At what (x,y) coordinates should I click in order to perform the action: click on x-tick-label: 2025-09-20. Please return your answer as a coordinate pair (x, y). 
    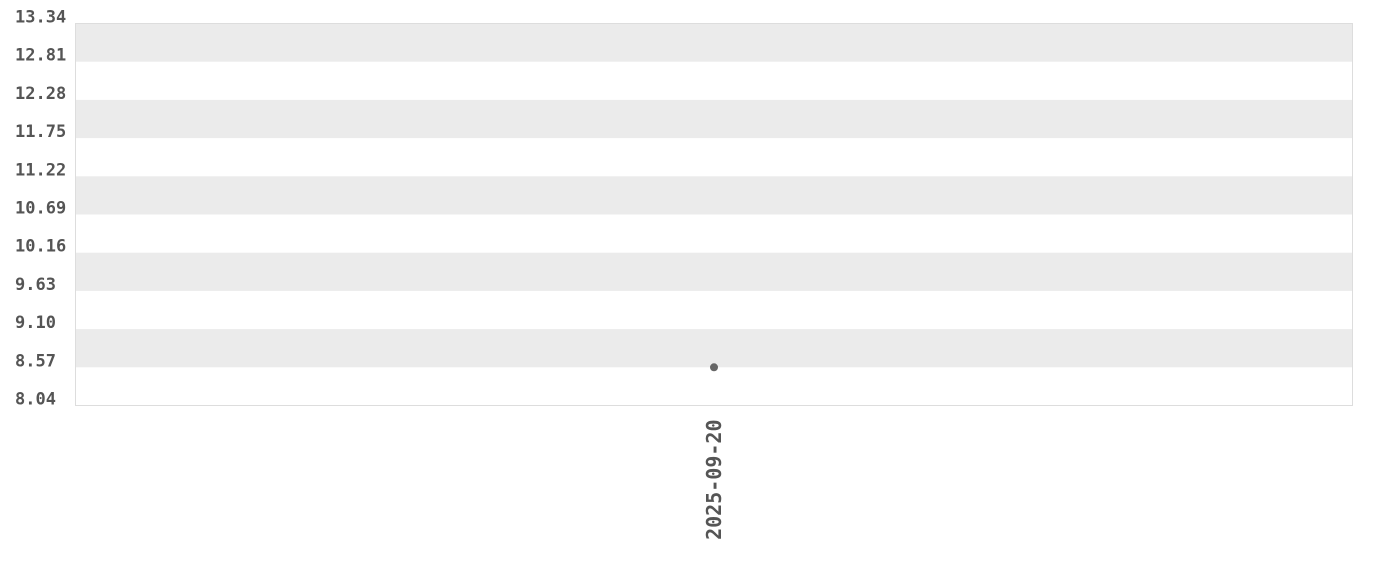
    Looking at the image, I should click on (714, 480).